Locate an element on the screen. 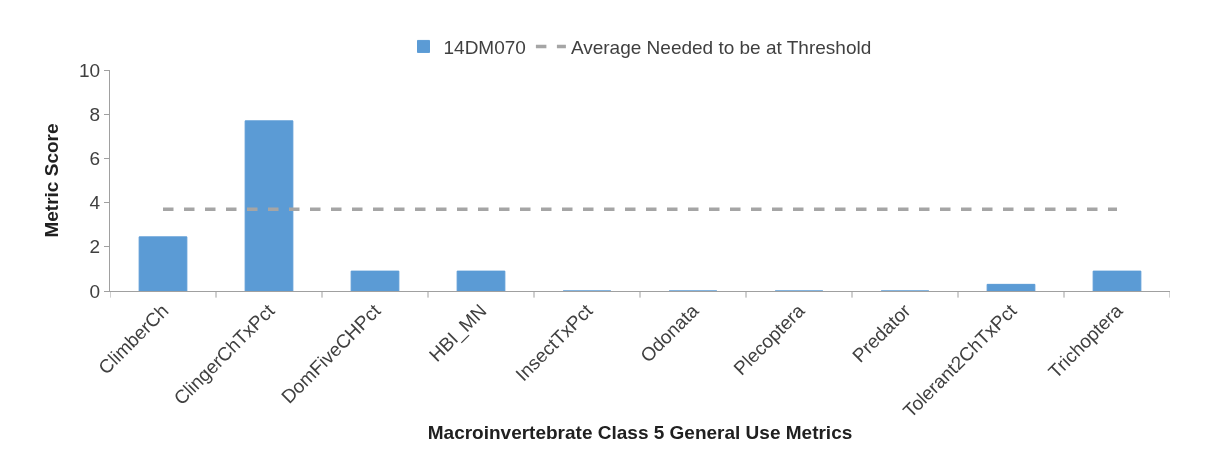 The image size is (1230, 471). legend-label: 14DM070 is located at coordinates (484, 47).